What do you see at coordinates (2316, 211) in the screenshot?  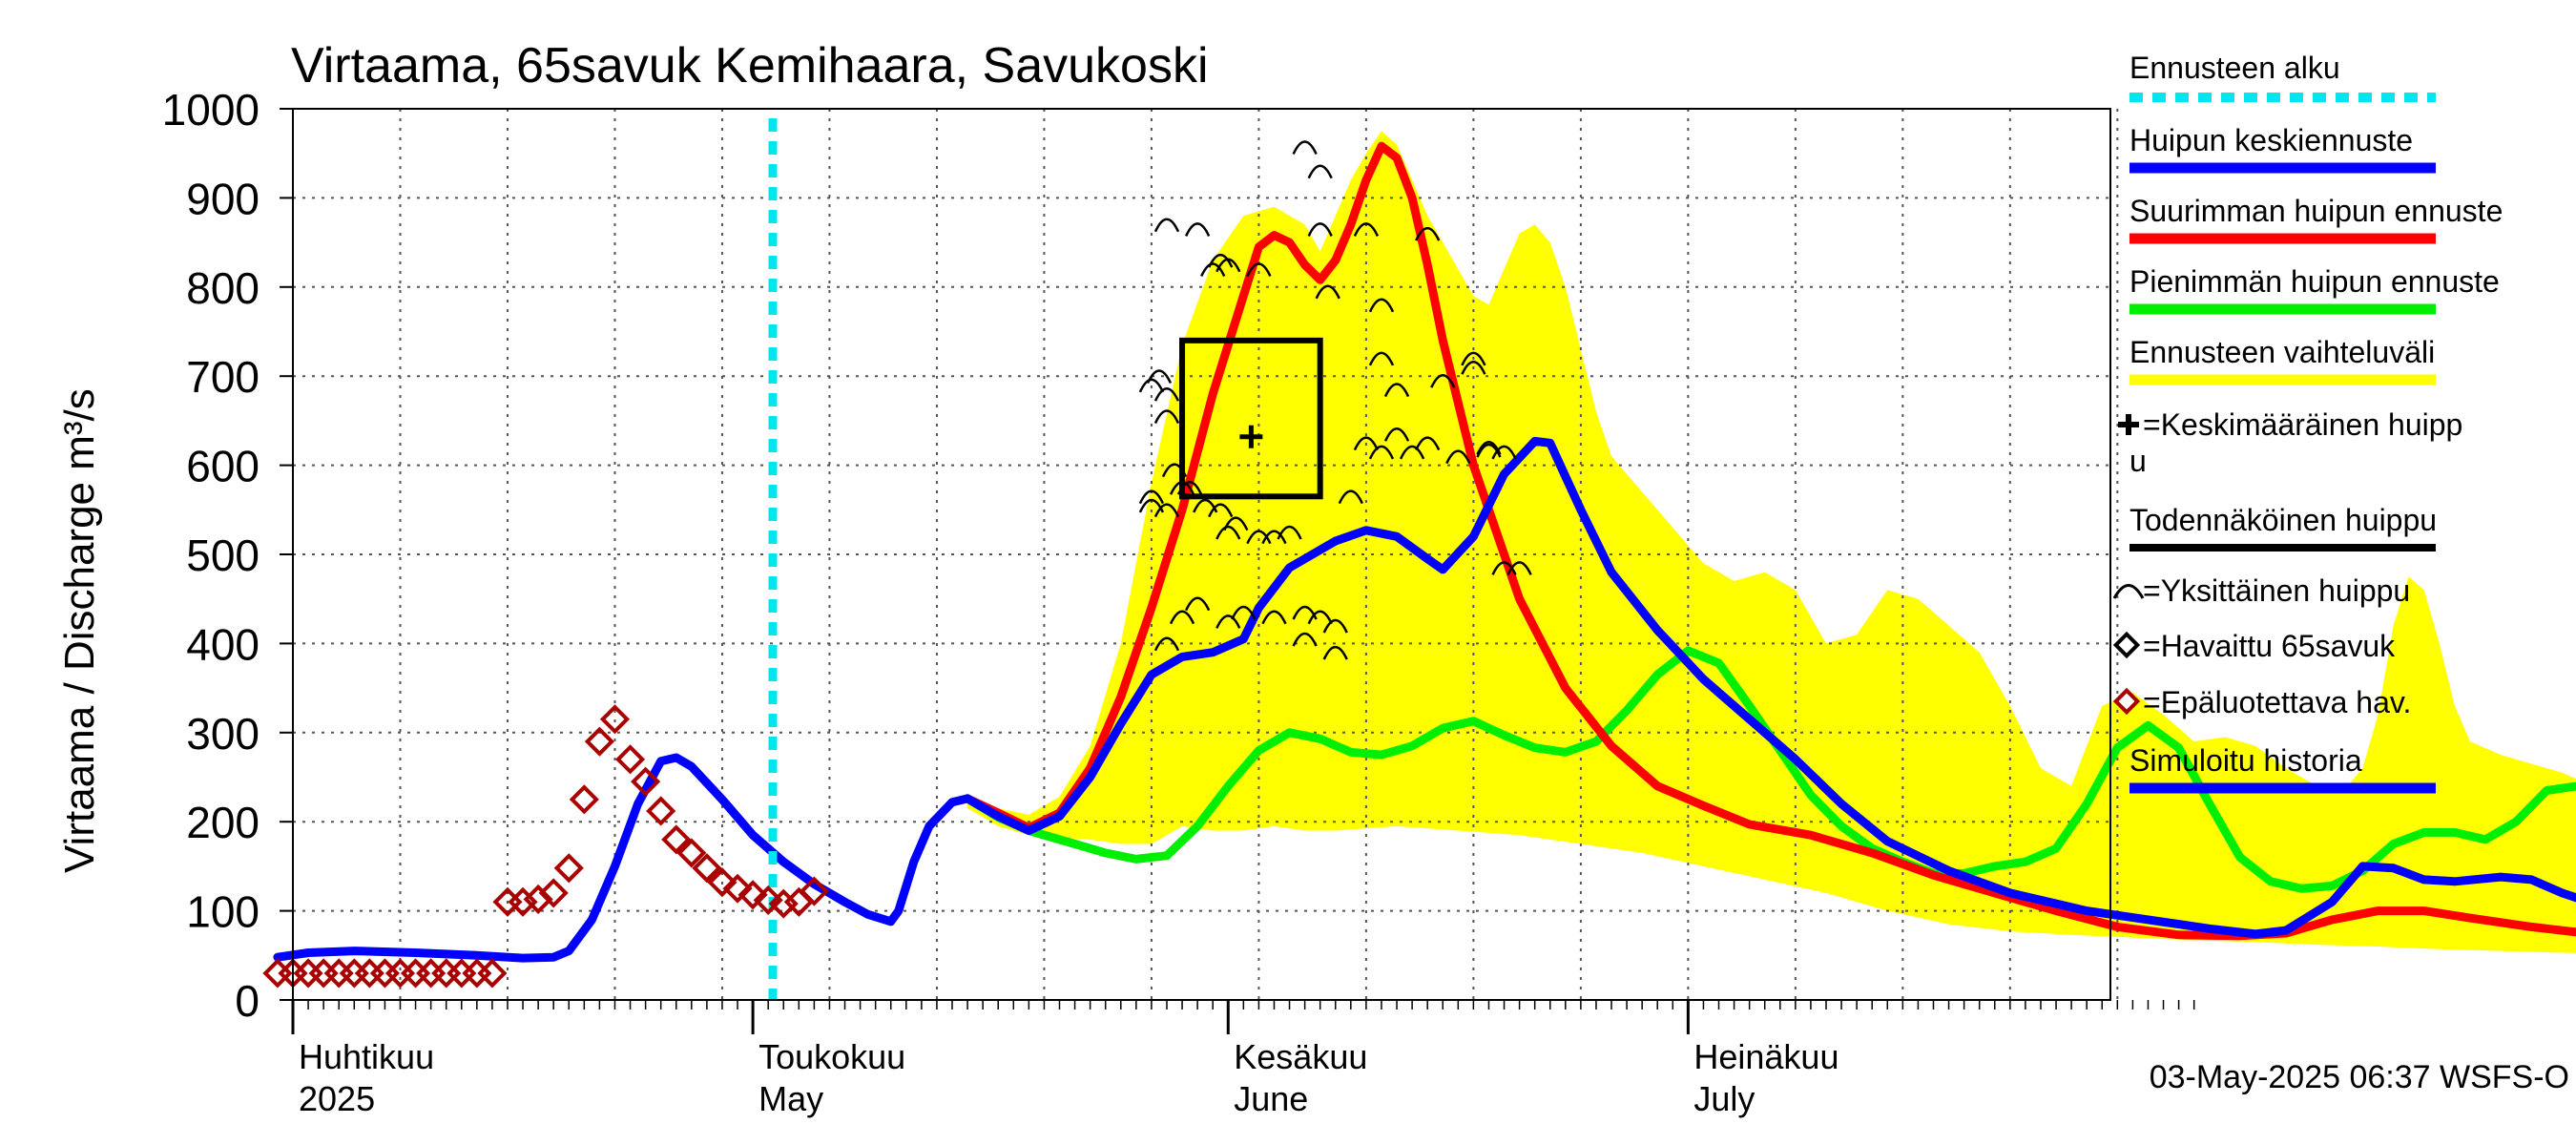 I see `legend-max-peak-label: Suurimman huipun ennuste` at bounding box center [2316, 211].